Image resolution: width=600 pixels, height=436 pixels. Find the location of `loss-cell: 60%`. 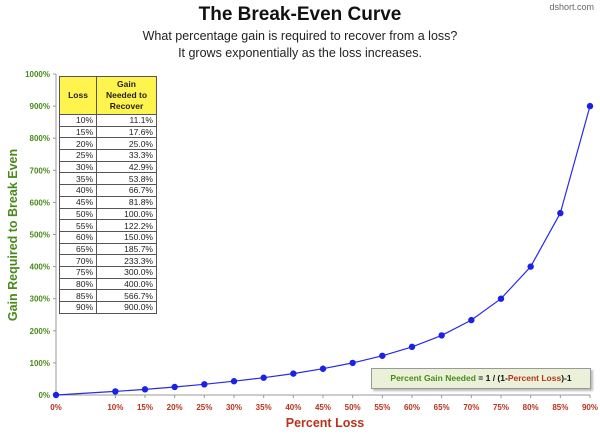

loss-cell: 60% is located at coordinates (78, 237).